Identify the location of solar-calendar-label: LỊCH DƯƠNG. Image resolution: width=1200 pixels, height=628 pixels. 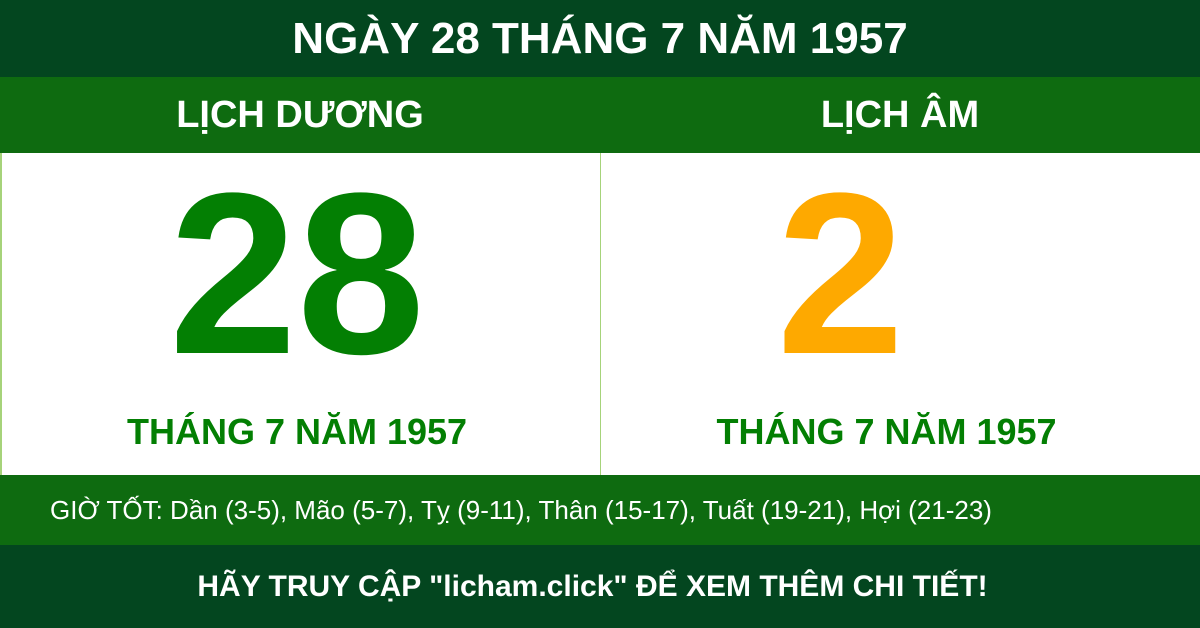
(300, 115).